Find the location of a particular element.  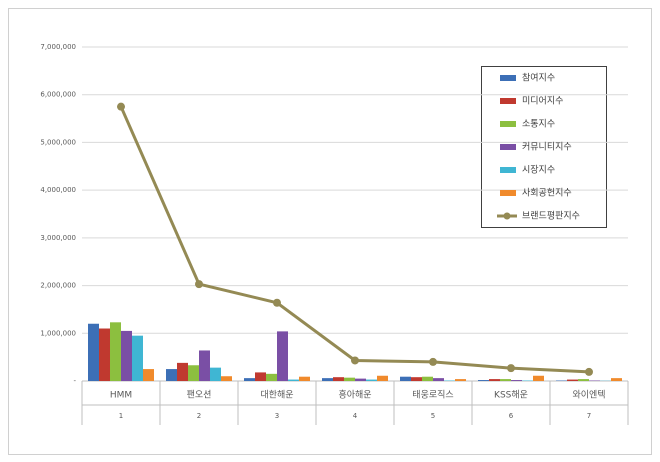

x-tick-sublabel: 7 is located at coordinates (589, 416).